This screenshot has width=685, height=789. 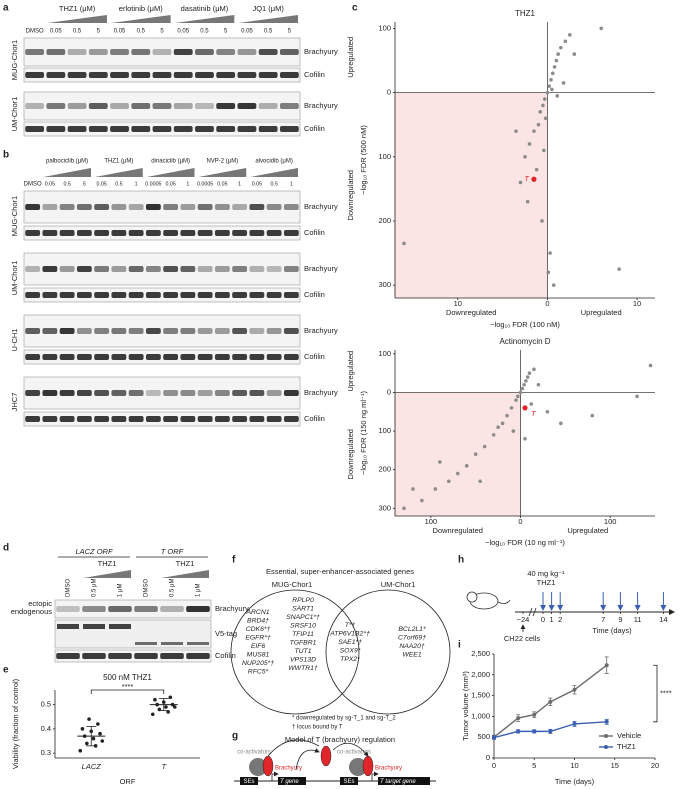 What do you see at coordinates (375, 776) in the screenshot?
I see `tss-arrow` at bounding box center [375, 776].